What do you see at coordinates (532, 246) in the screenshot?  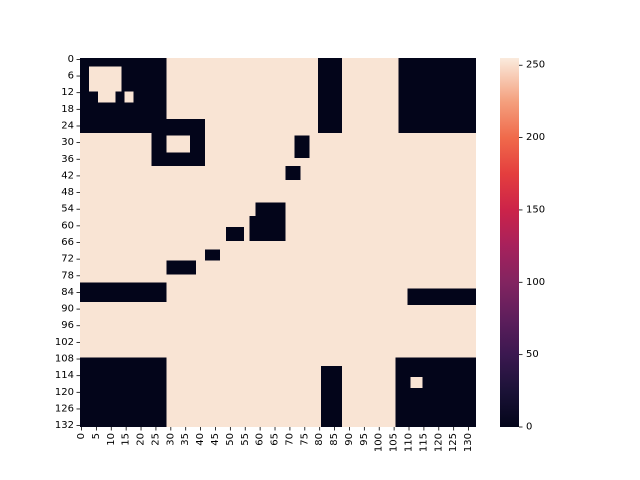 I see `colorbar-axis: 0 50 100 150 200 250` at bounding box center [532, 246].